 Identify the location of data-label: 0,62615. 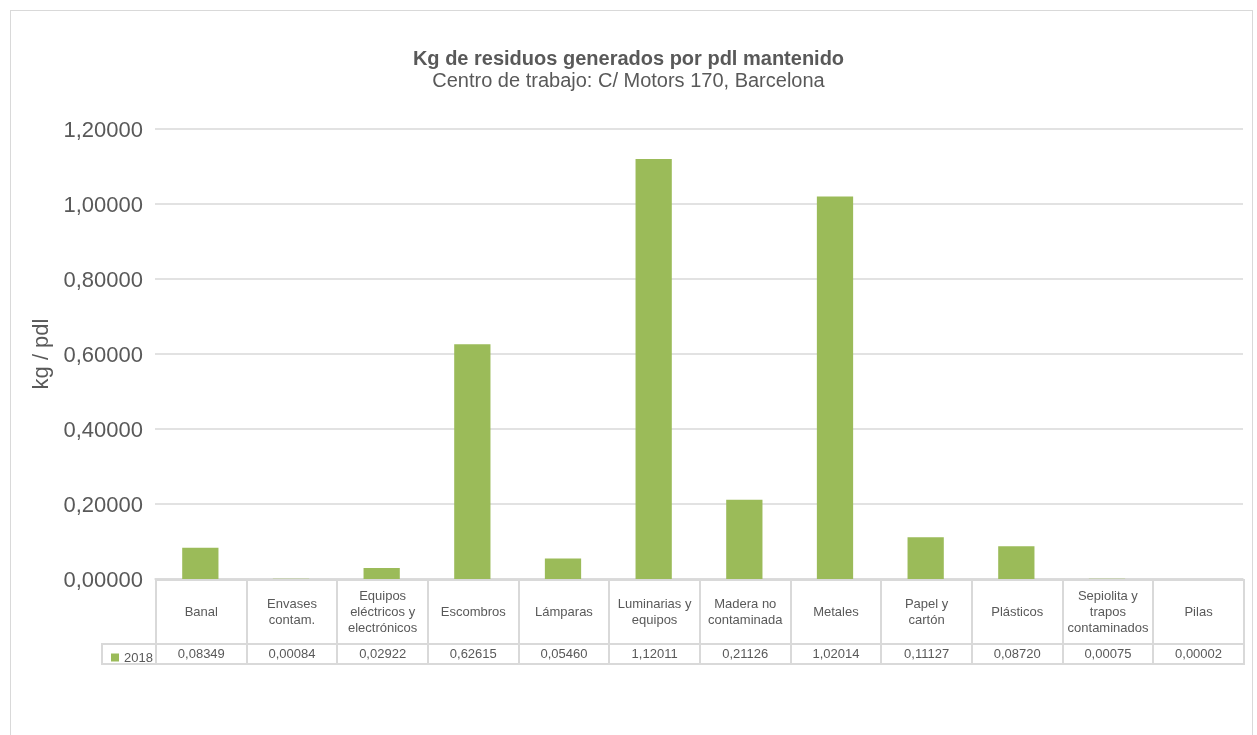
(473, 654).